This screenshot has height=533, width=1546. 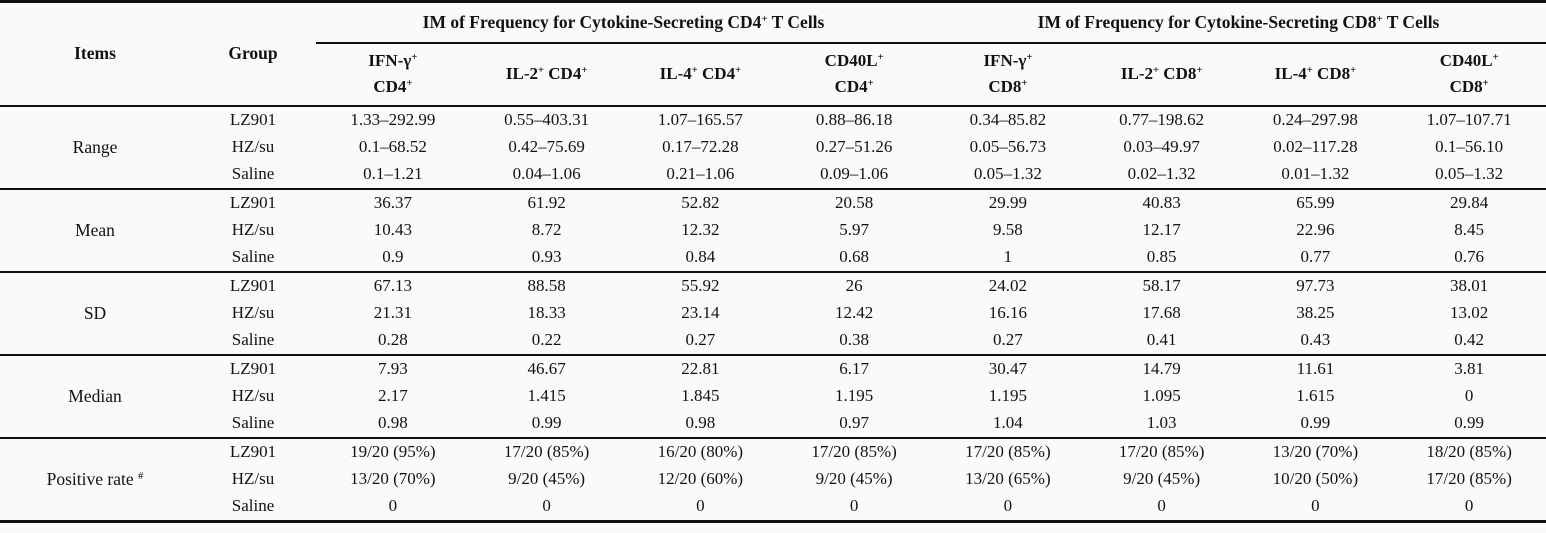 I want to click on table-row: Saline 0.98 0.99 0.98 0.97 1.04 1.03 0.99 0.99, so click(x=773, y=424).